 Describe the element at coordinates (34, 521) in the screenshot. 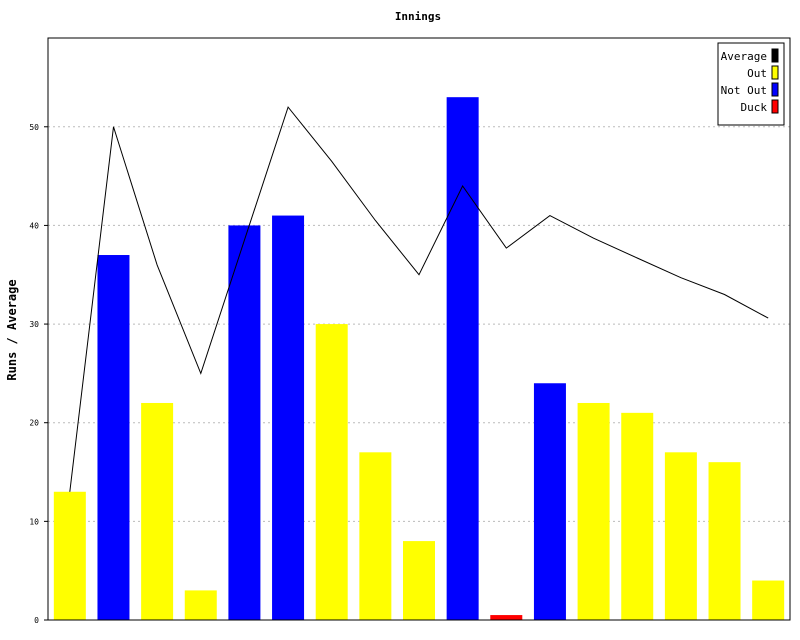

I see `y-tick-label: 10` at that location.